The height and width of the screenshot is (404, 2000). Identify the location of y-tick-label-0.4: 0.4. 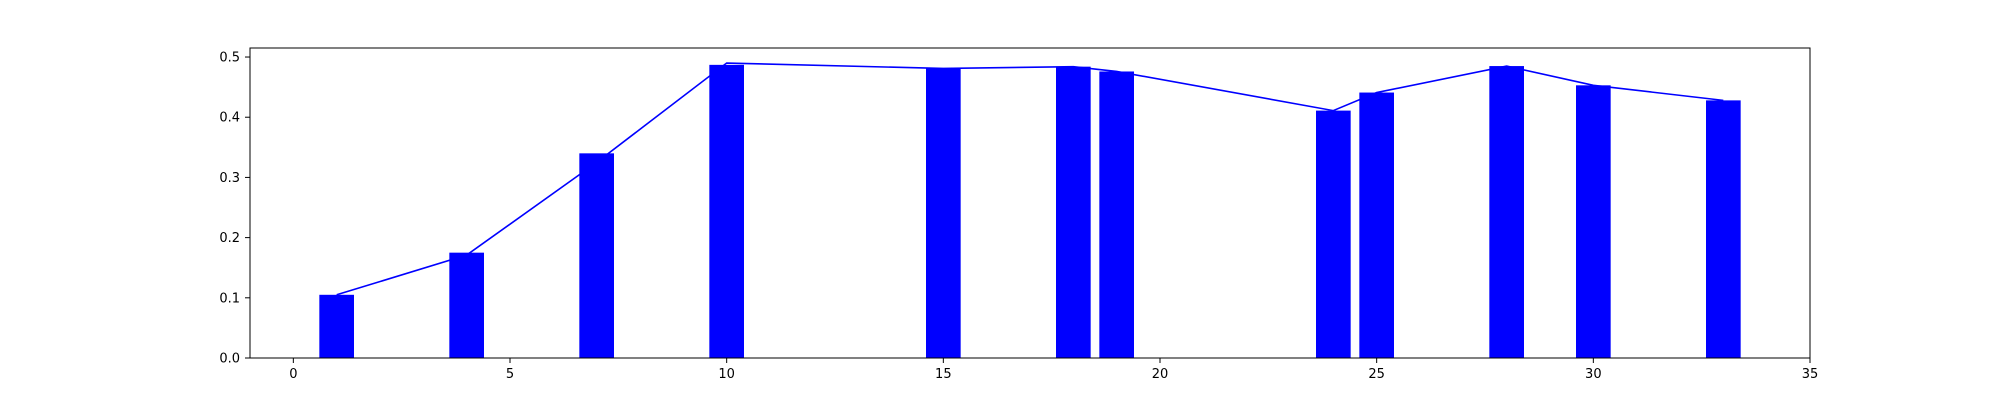
(229, 118).